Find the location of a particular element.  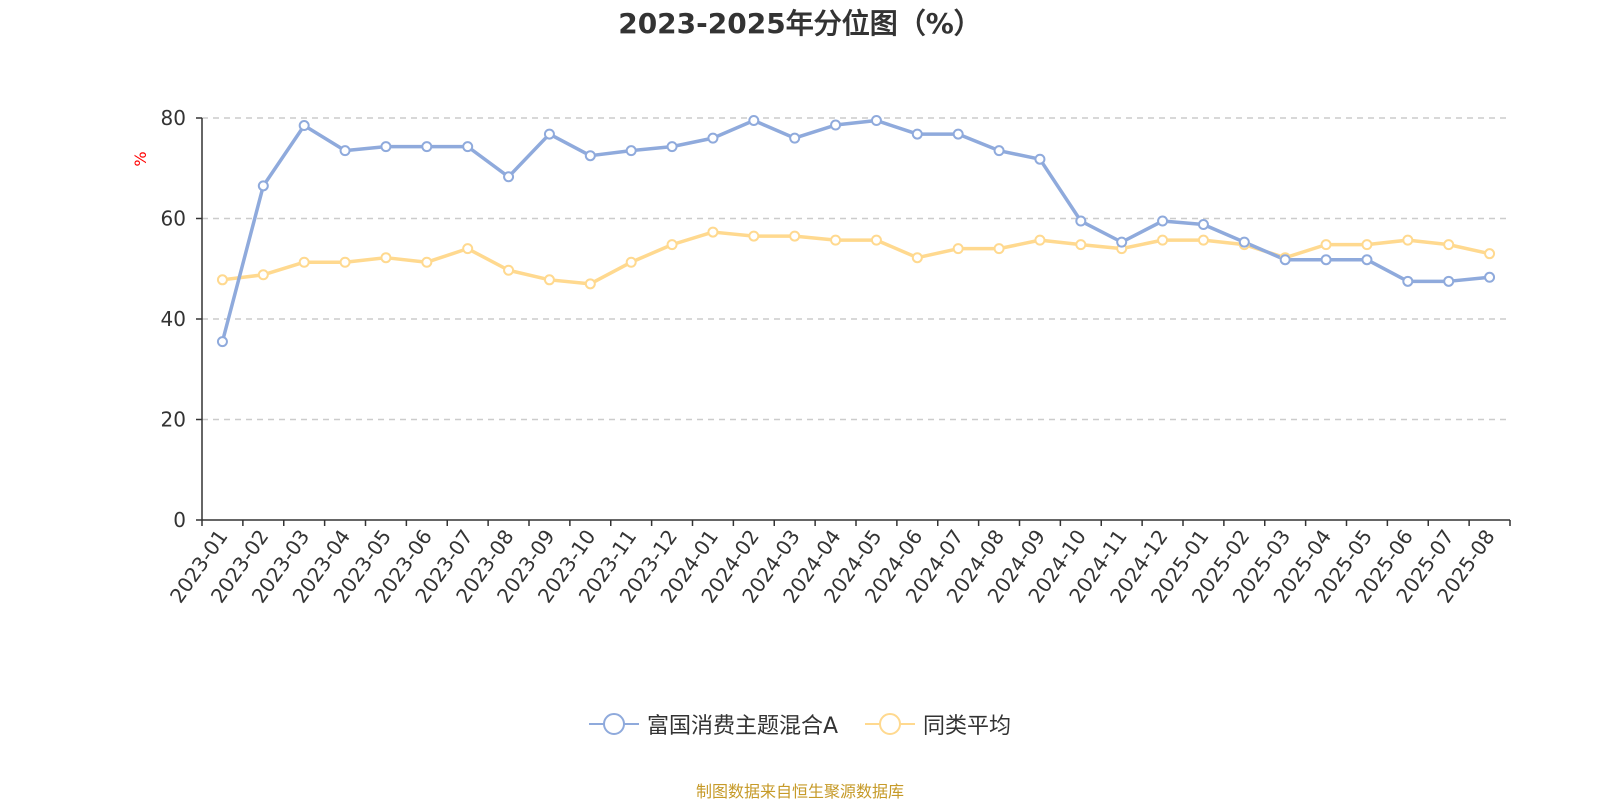

legend: 富国消费主题混合A 同类平均 is located at coordinates (800, 725).